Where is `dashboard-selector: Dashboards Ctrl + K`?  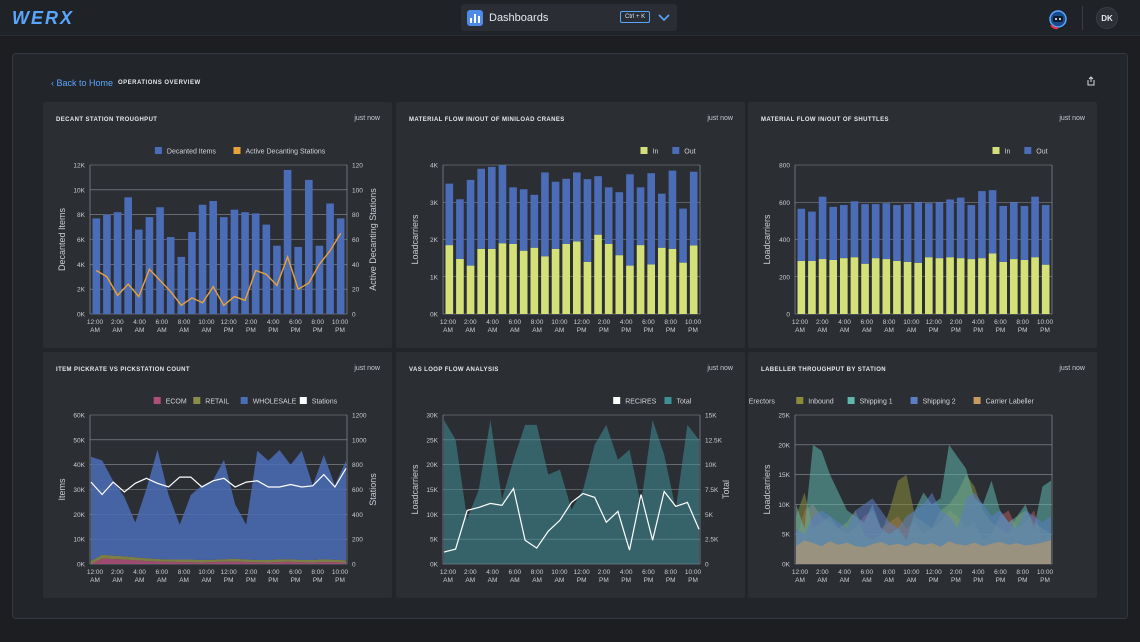 dashboard-selector: Dashboards Ctrl + K is located at coordinates (569, 17).